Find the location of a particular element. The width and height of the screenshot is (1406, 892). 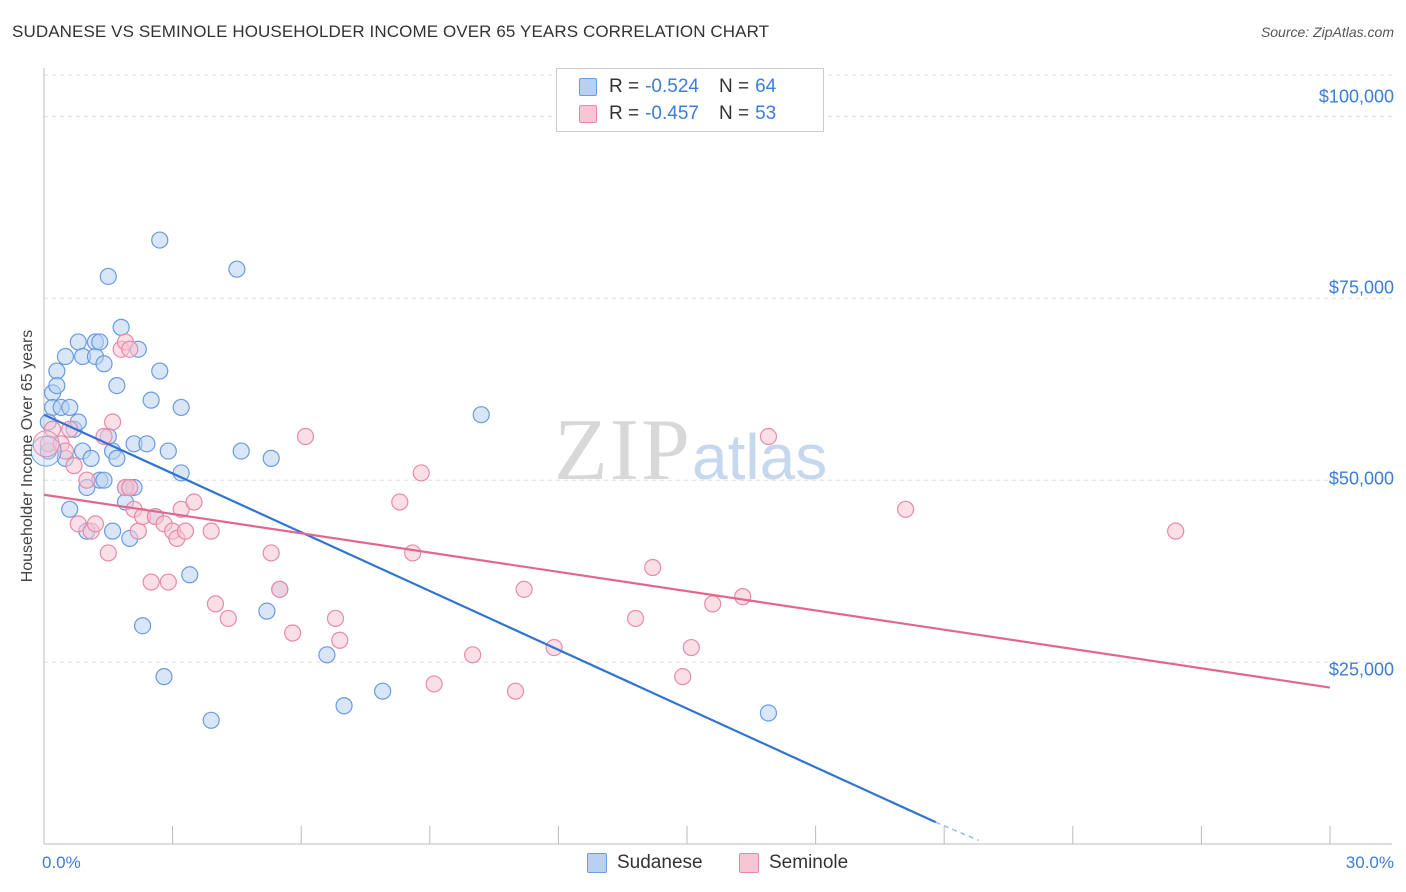

r-value: -0.524 is located at coordinates (672, 86).